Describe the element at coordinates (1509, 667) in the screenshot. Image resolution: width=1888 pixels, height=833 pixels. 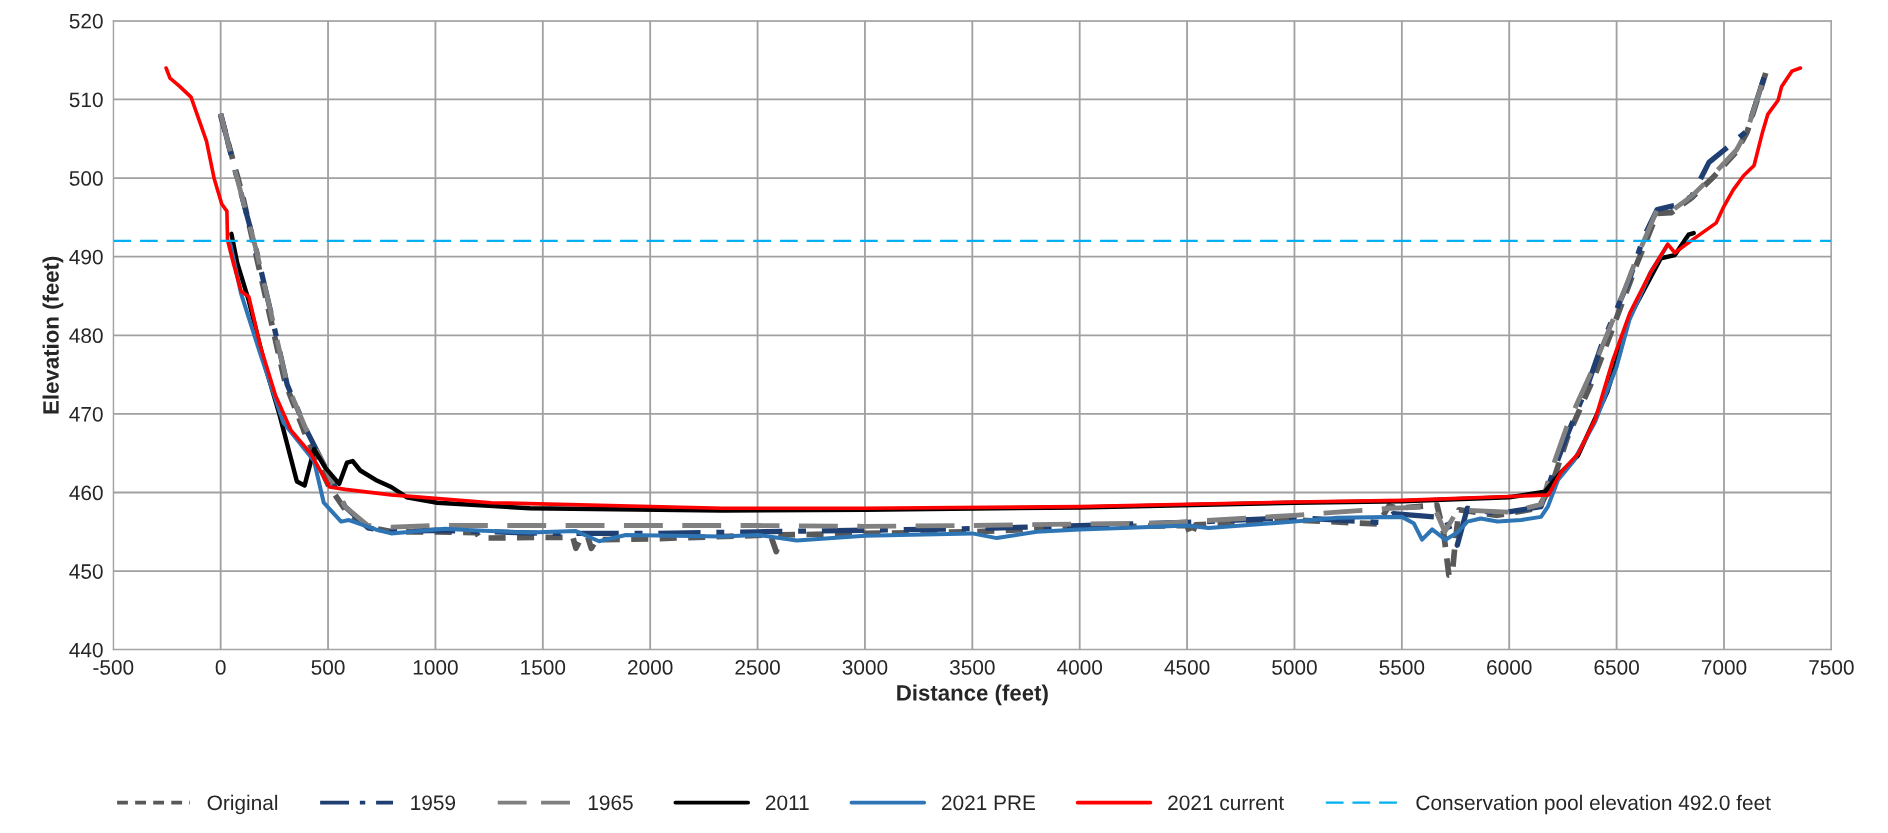
I see `x-tick-label: 6000` at that location.